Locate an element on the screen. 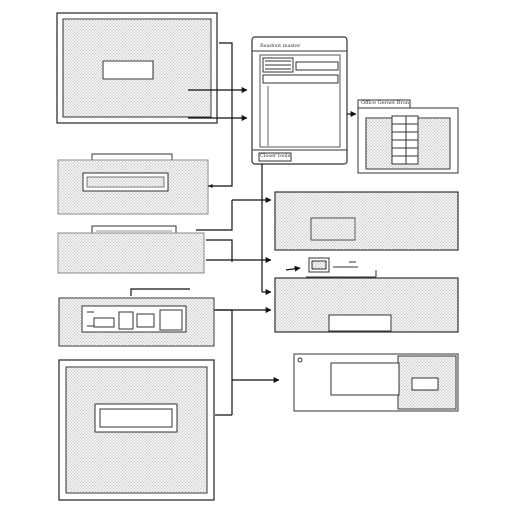 The height and width of the screenshot is (512, 512). dialog-window is located at coordinates (408, 136).